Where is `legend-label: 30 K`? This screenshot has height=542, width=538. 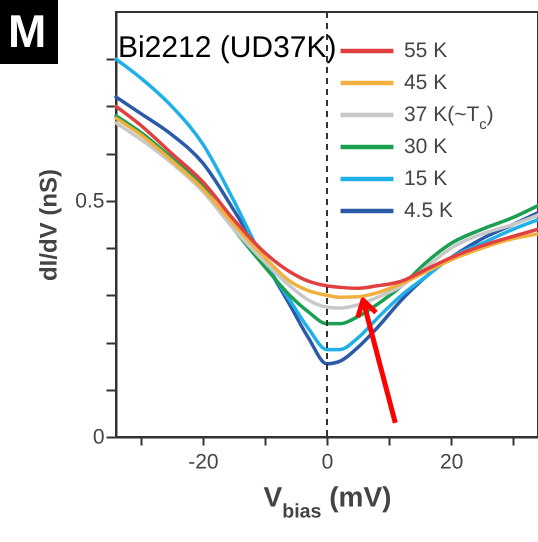 legend-label: 30 K is located at coordinates (426, 146).